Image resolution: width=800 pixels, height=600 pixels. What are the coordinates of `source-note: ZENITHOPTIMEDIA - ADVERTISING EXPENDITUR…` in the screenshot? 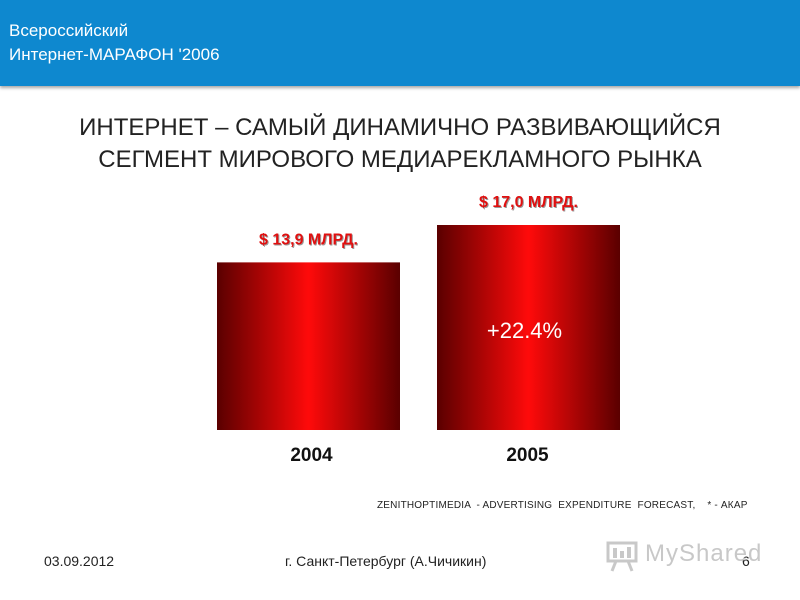 It's located at (562, 505).